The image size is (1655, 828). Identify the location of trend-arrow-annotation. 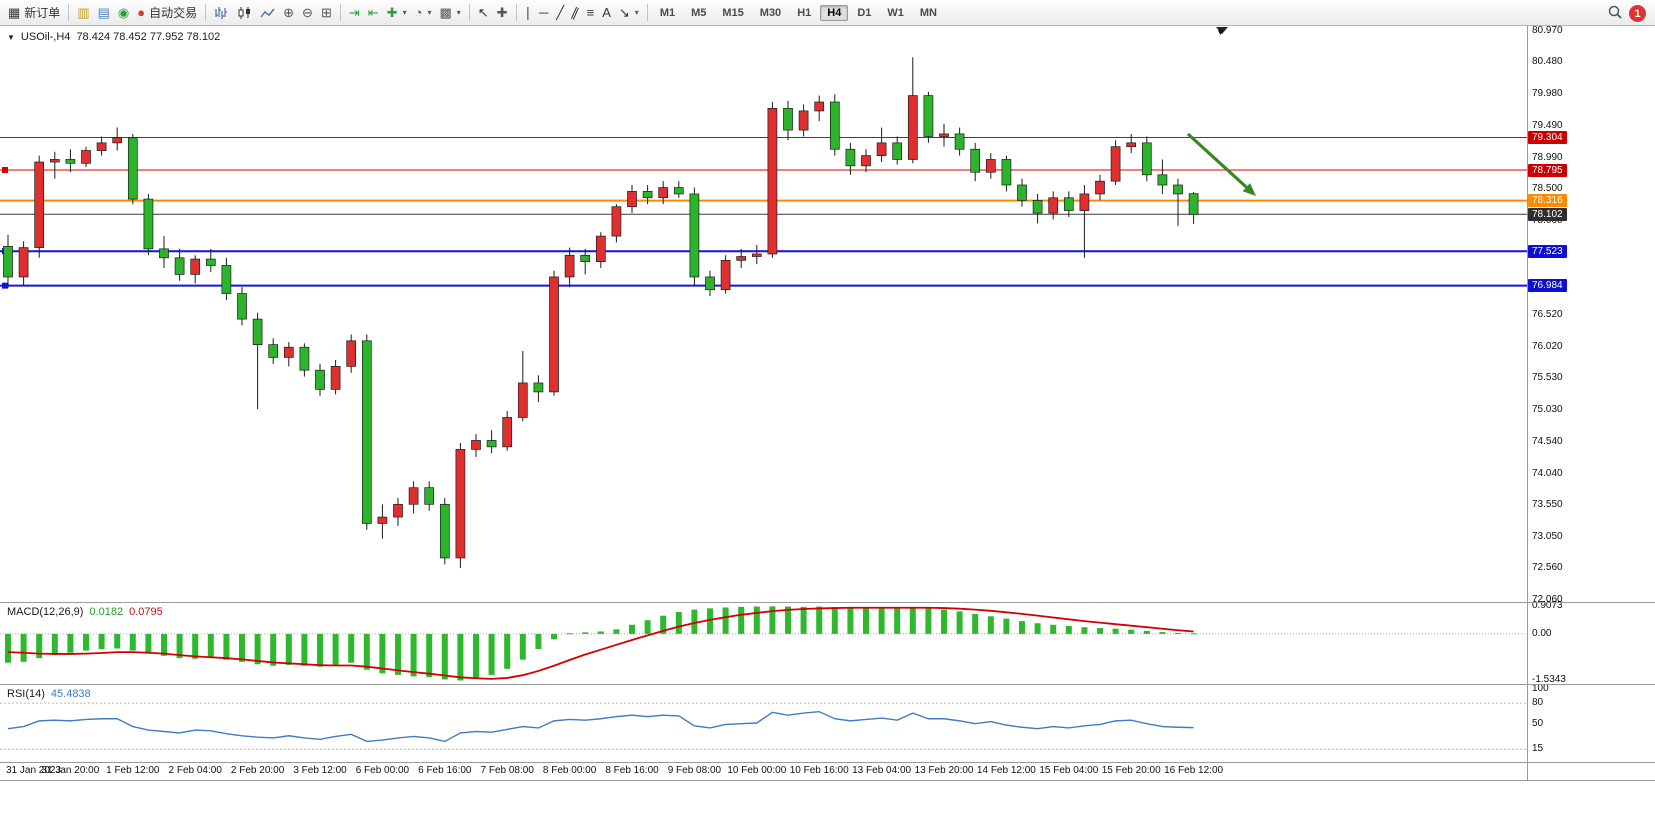
(1221, 164).